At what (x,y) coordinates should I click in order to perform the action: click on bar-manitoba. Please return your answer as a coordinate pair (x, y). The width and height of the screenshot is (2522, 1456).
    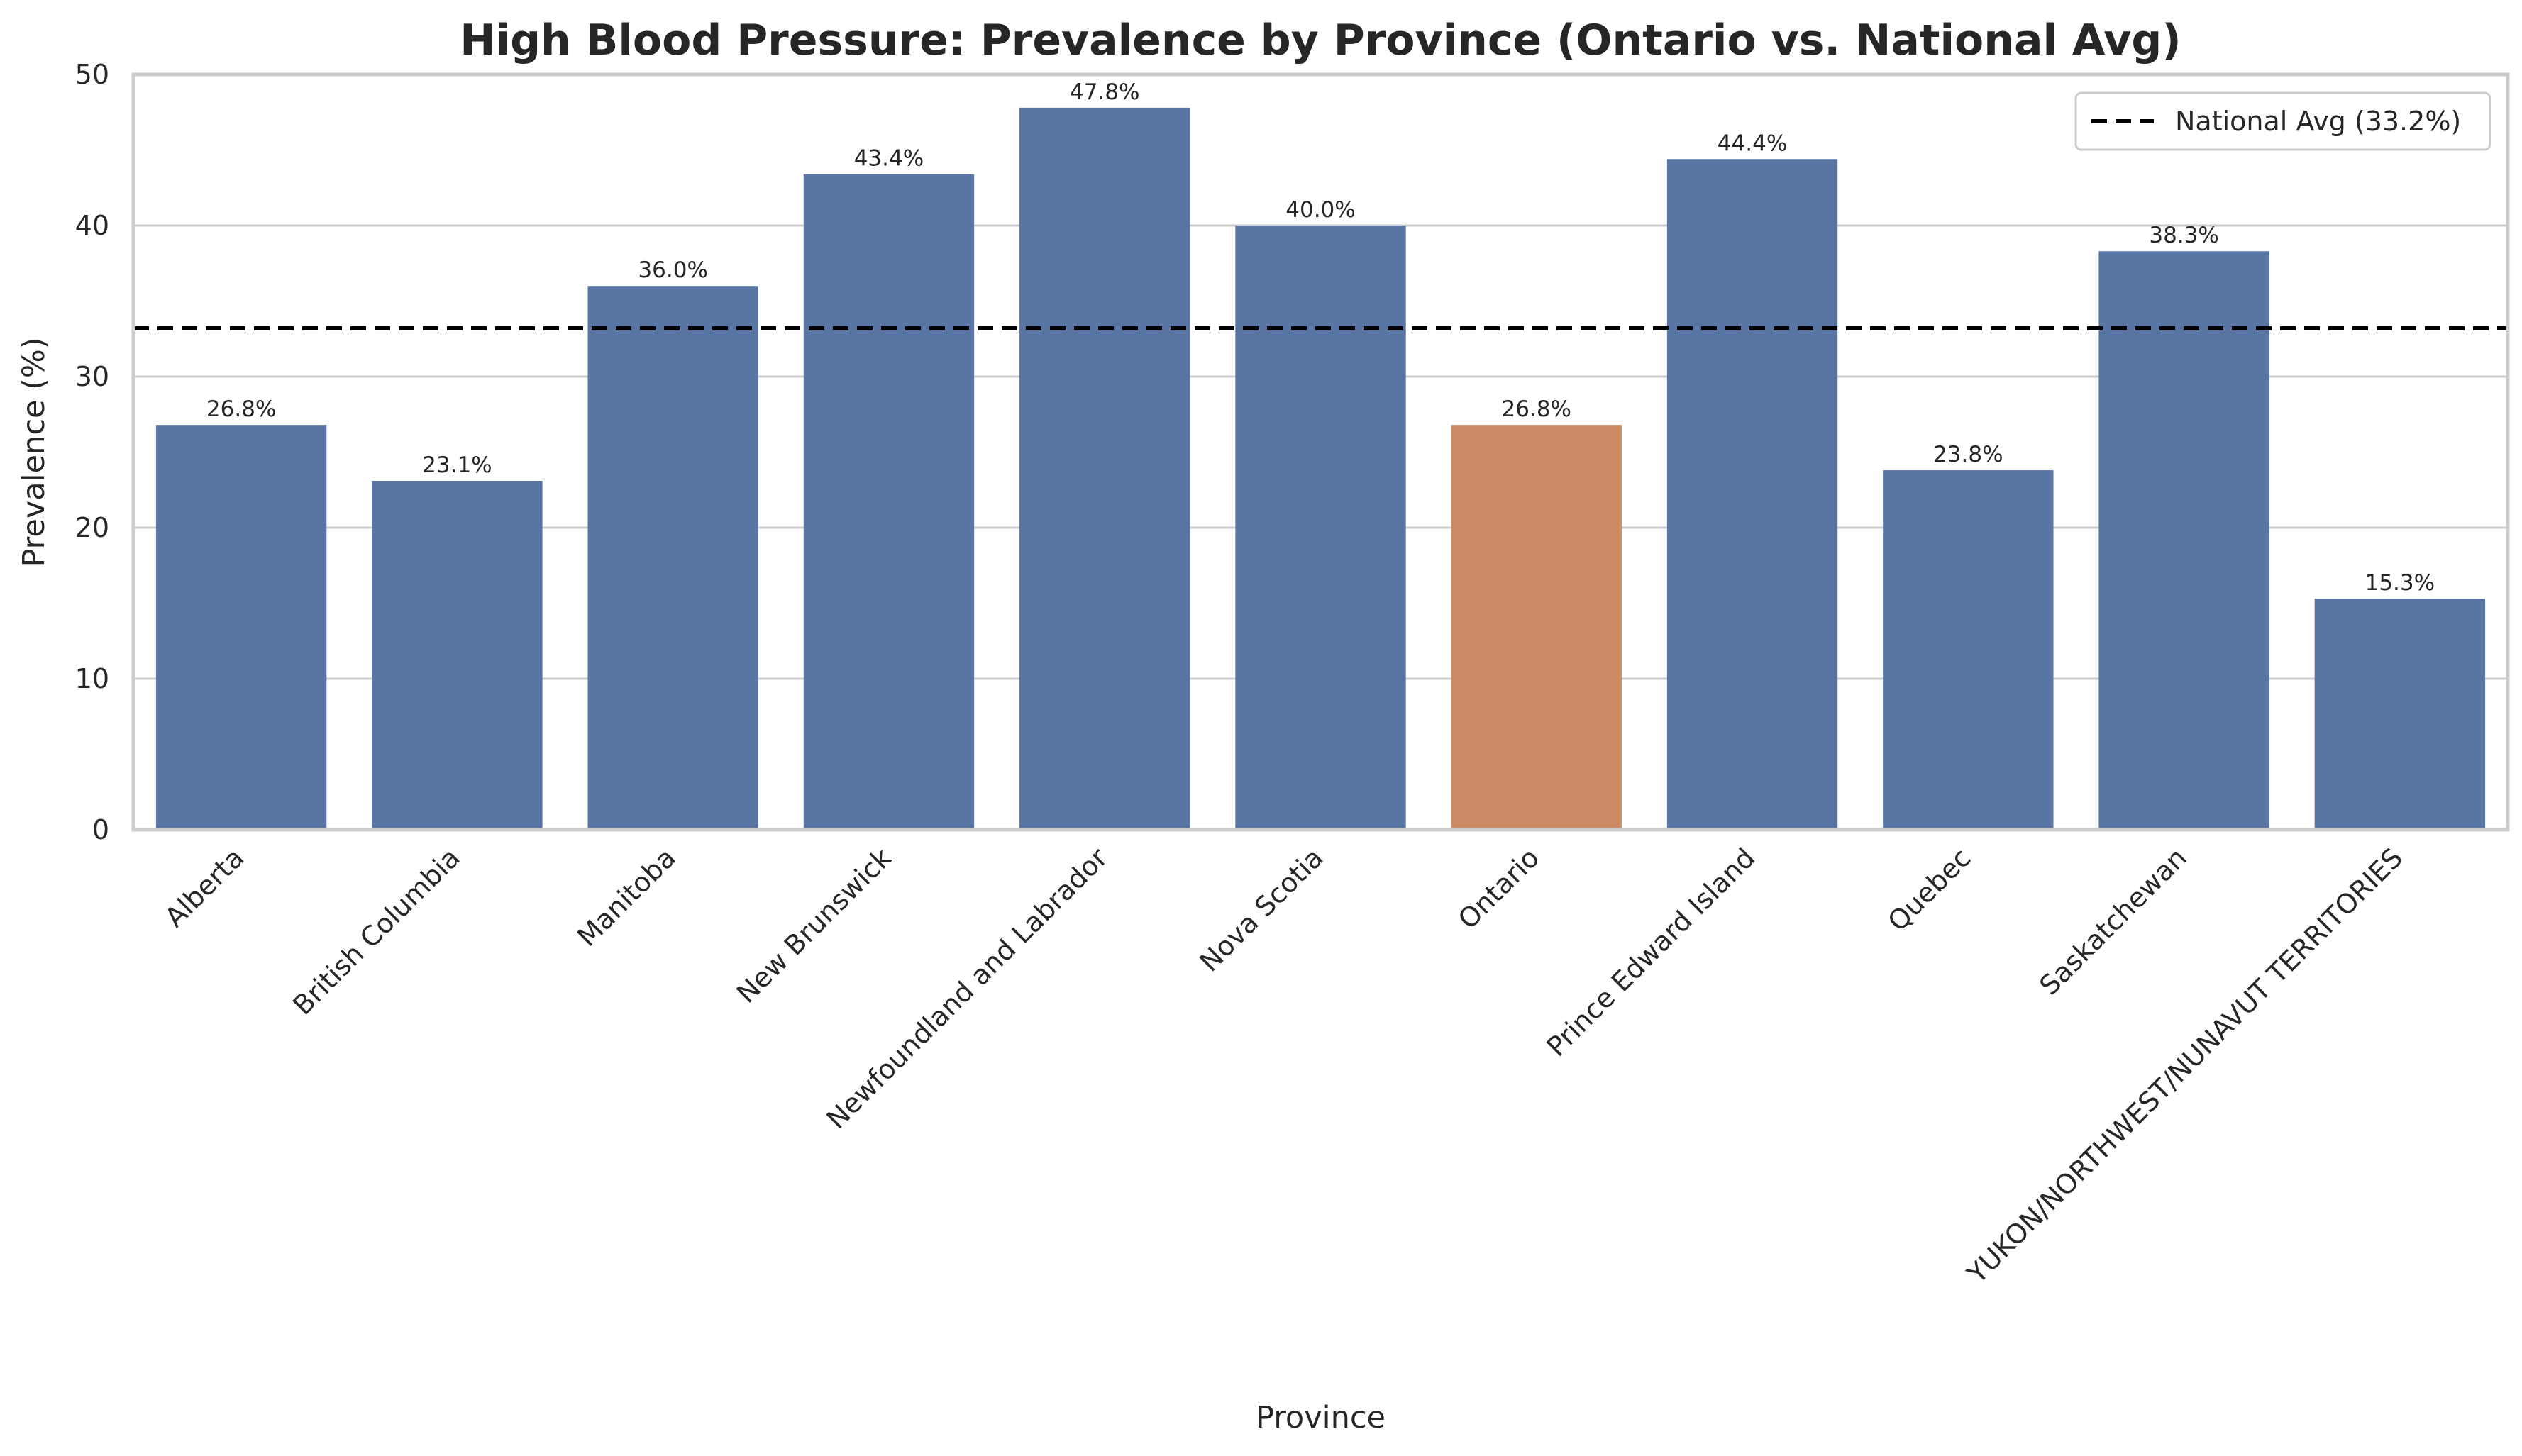
    Looking at the image, I should click on (673, 558).